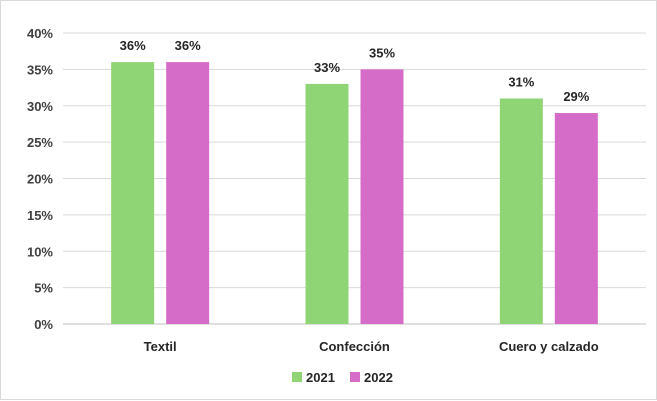 The width and height of the screenshot is (657, 401). I want to click on x-category-label: Confección, so click(354, 346).